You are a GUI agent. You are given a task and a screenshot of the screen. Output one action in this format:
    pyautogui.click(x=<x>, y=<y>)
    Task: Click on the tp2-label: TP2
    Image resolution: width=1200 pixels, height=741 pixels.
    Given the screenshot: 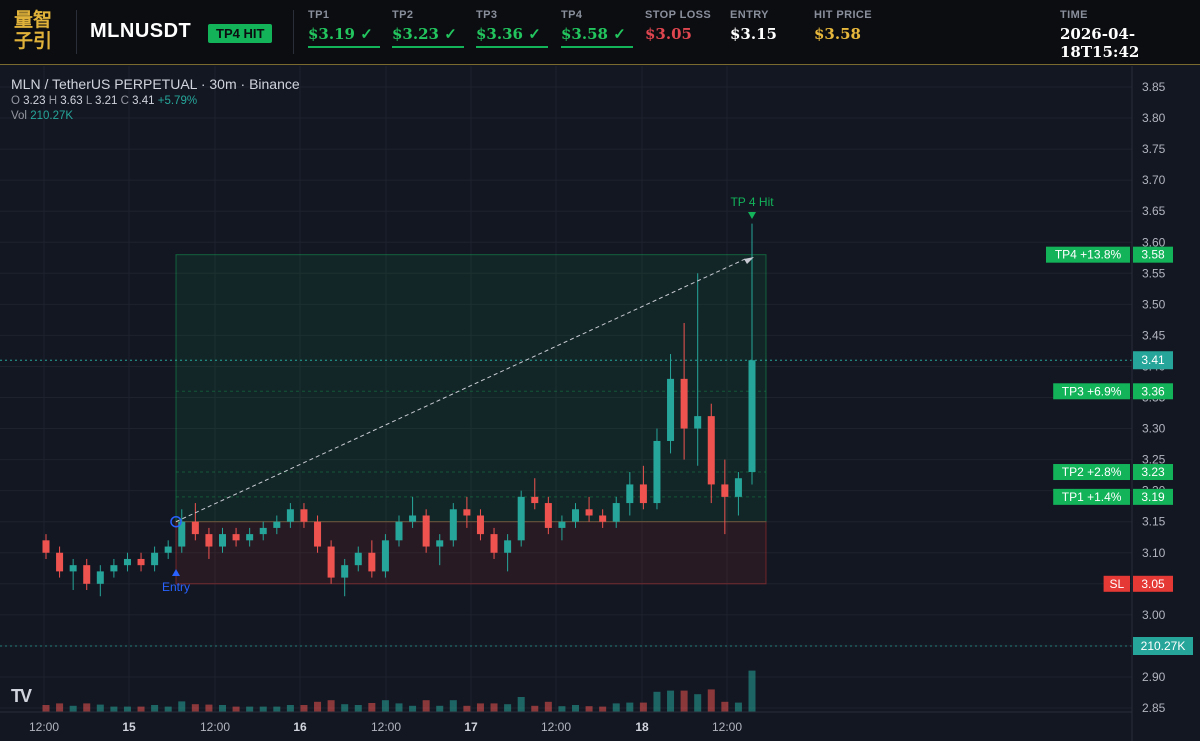 What is the action you would take?
    pyautogui.click(x=403, y=15)
    